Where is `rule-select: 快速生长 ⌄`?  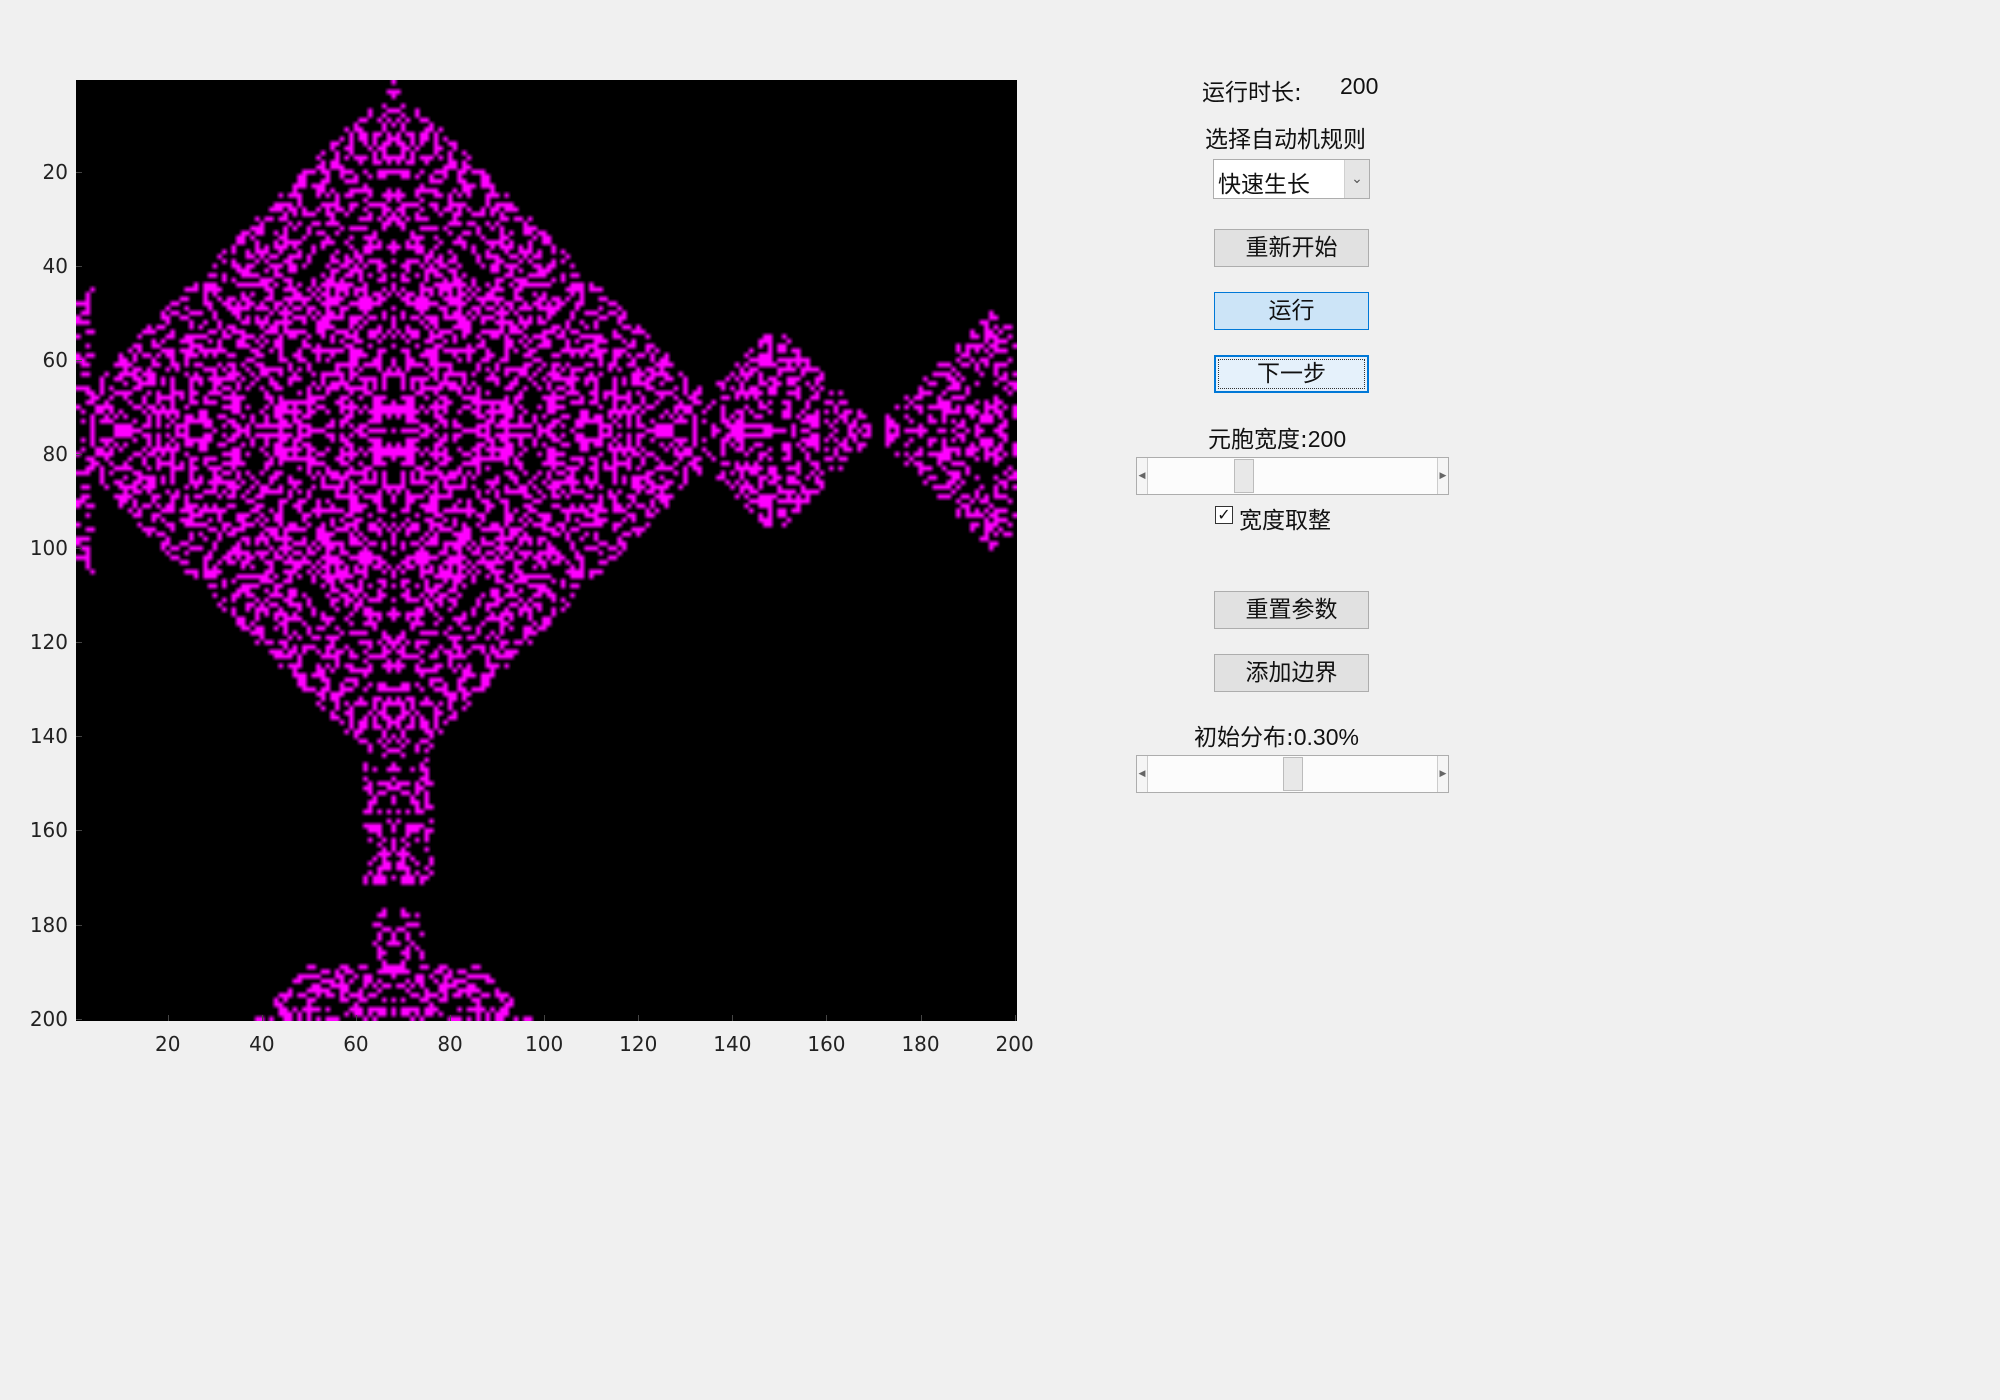
rule-select: 快速生长 ⌄ is located at coordinates (1291, 179).